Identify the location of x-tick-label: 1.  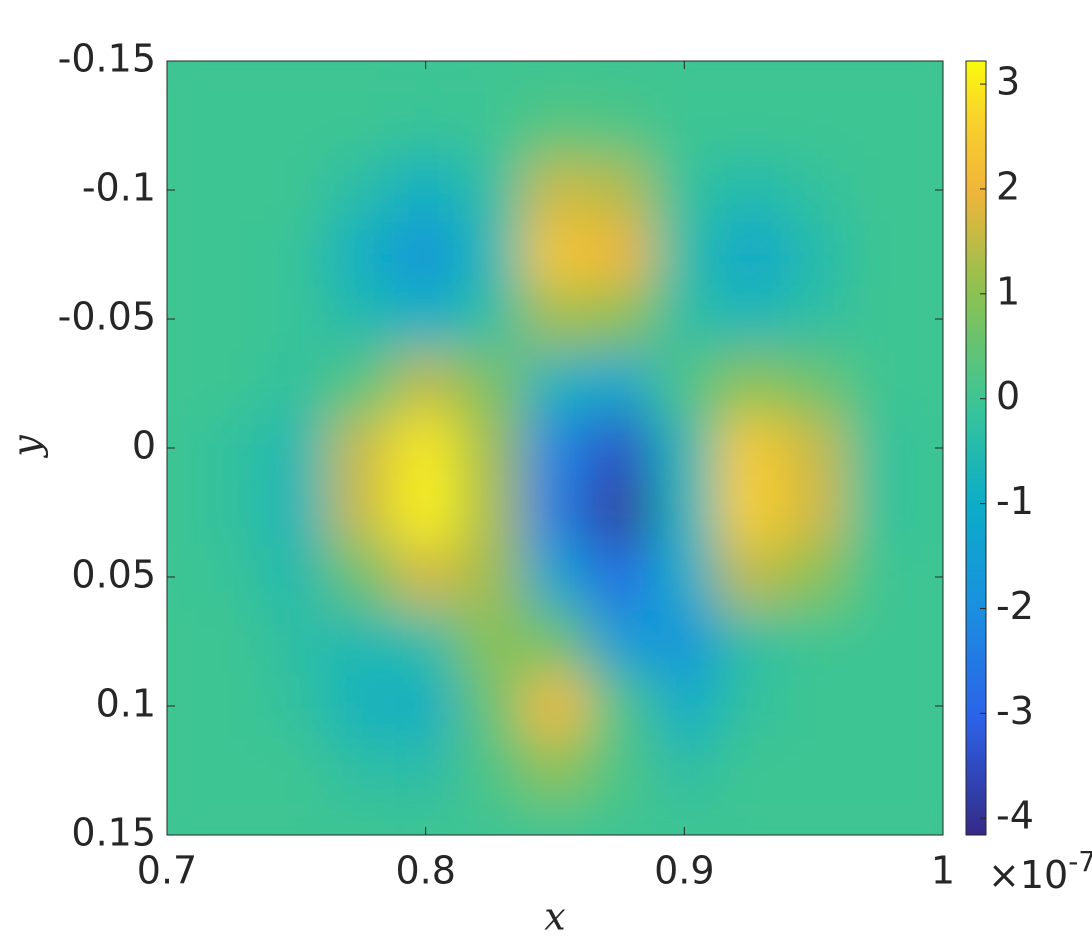
(943, 871).